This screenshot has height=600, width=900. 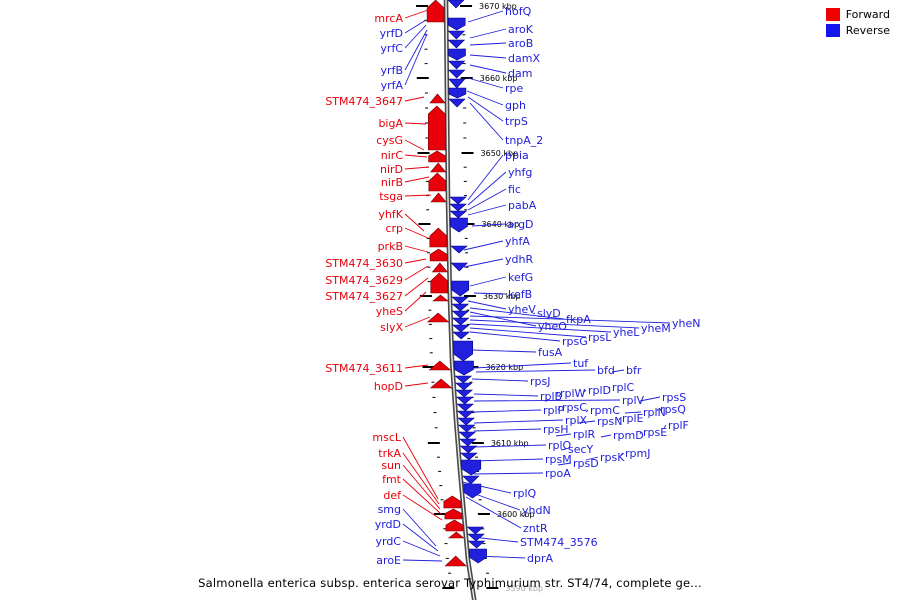 I want to click on gene-label: ydhR, so click(x=519, y=259).